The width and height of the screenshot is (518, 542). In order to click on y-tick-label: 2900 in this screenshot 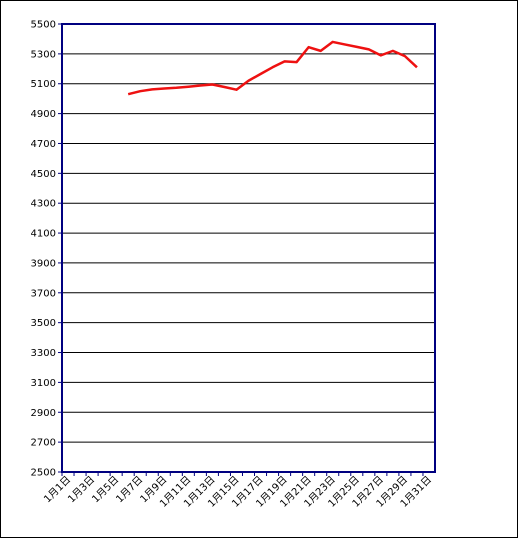, I will do `click(43, 413)`.